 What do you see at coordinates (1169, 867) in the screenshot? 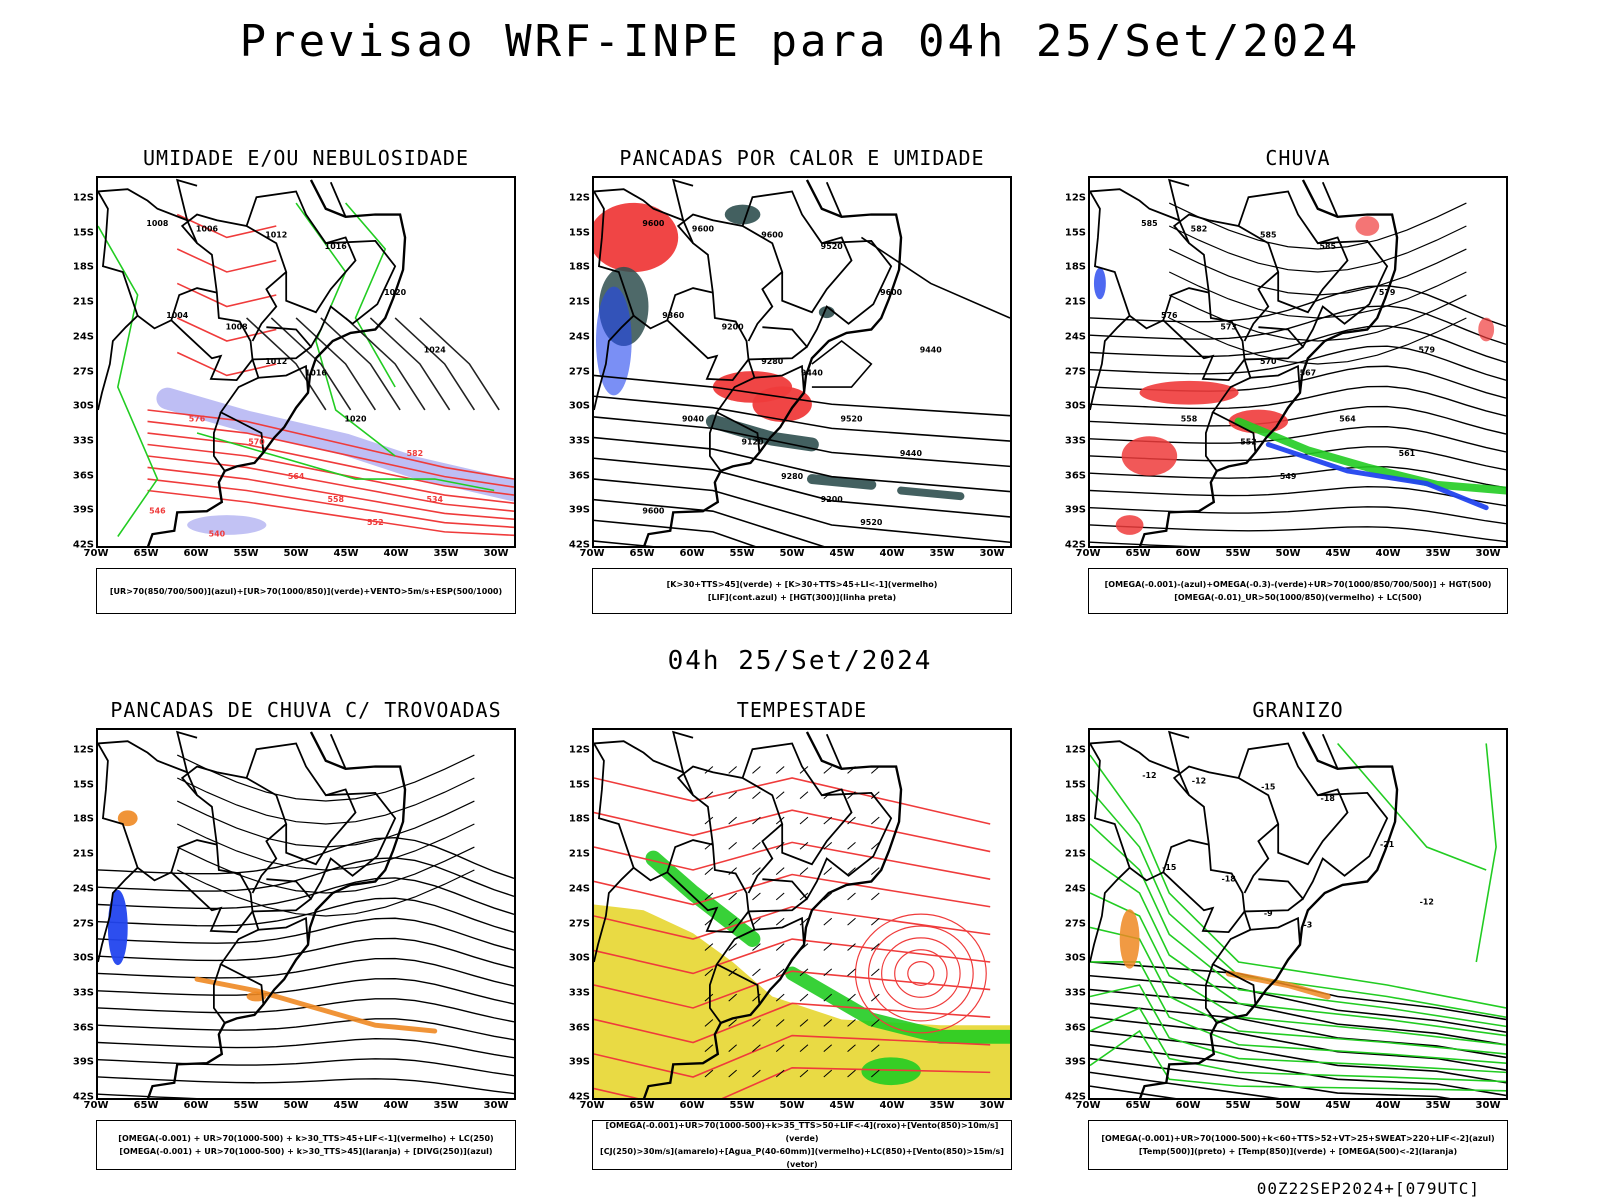
I see `contour-label: -15` at bounding box center [1169, 867].